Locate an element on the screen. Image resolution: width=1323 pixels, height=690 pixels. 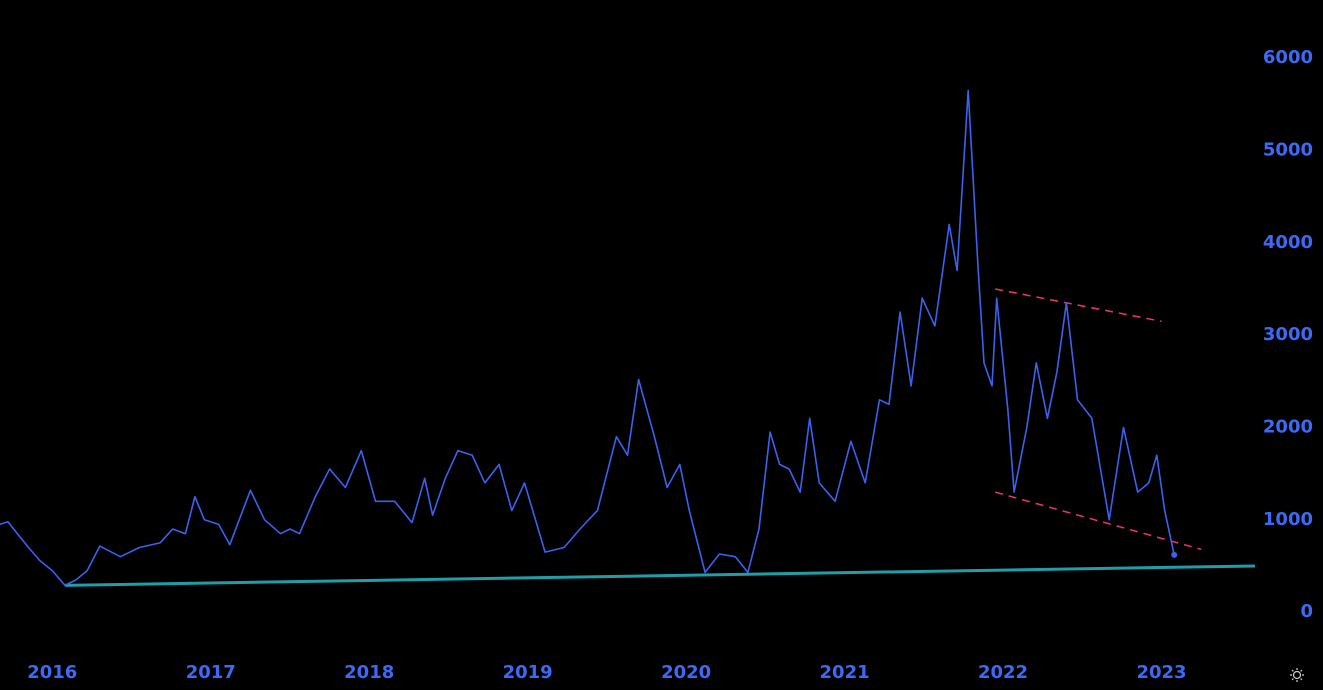
y-tick-label: 3000 is located at coordinates (1288, 334).